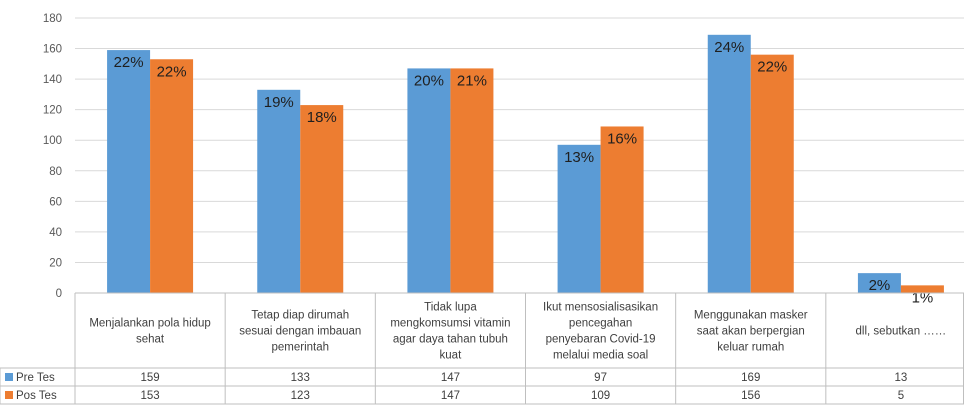  I want to click on category-label: Menjalankan pola hidup sehat, so click(149, 332).